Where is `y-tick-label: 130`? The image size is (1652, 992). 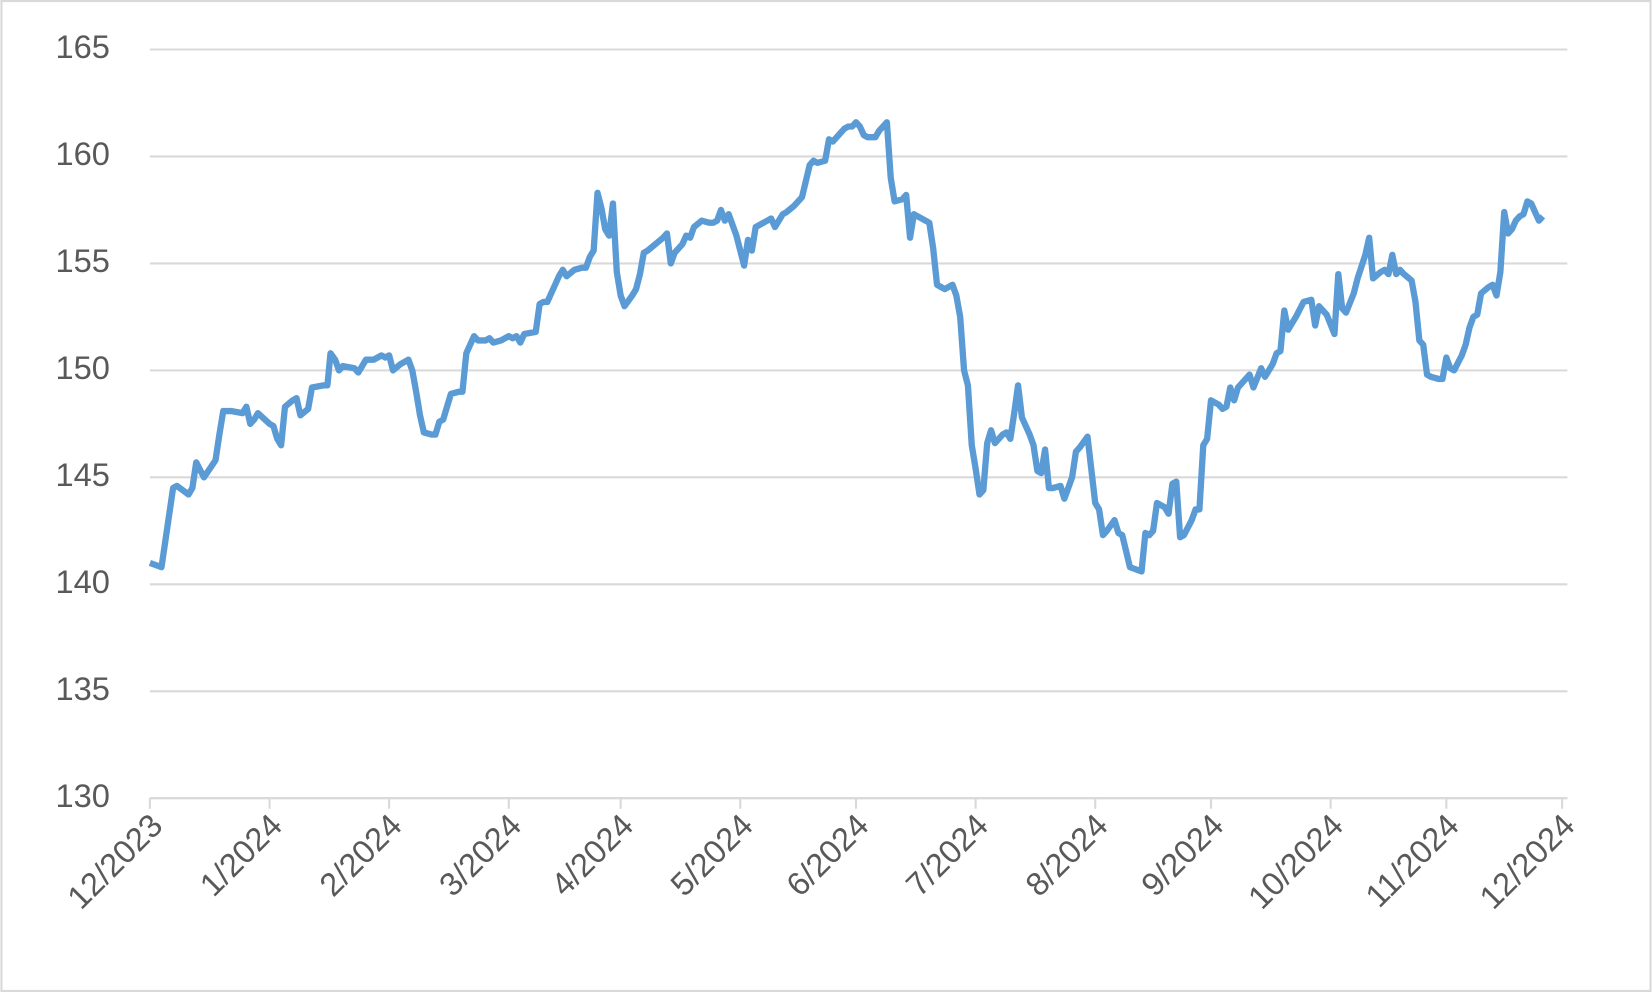 y-tick-label: 130 is located at coordinates (82, 795).